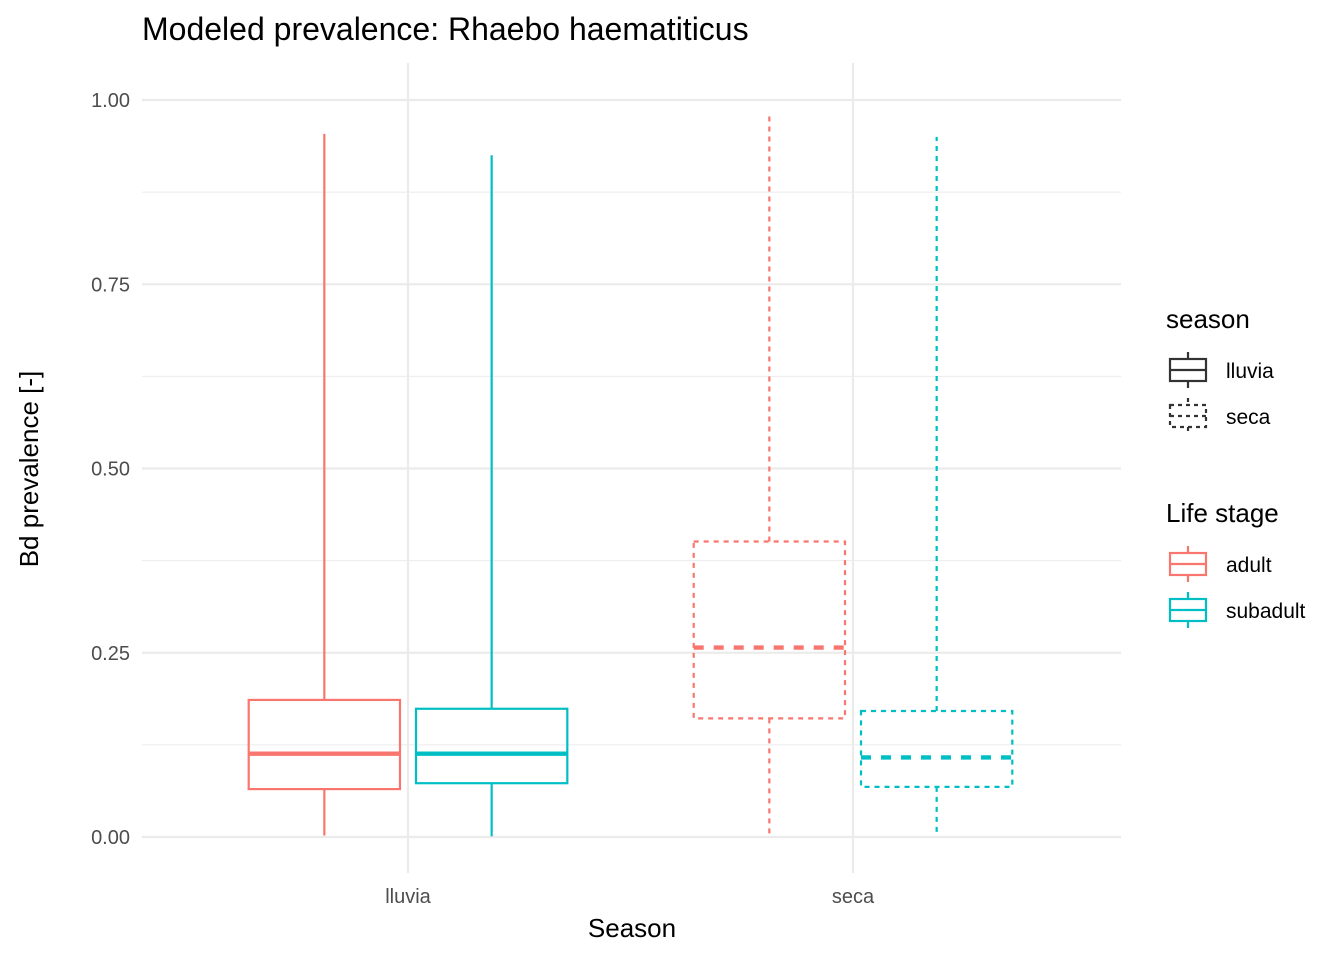 This screenshot has height=960, width=1344. I want to click on x-tick-label-seca: seca, so click(853, 897).